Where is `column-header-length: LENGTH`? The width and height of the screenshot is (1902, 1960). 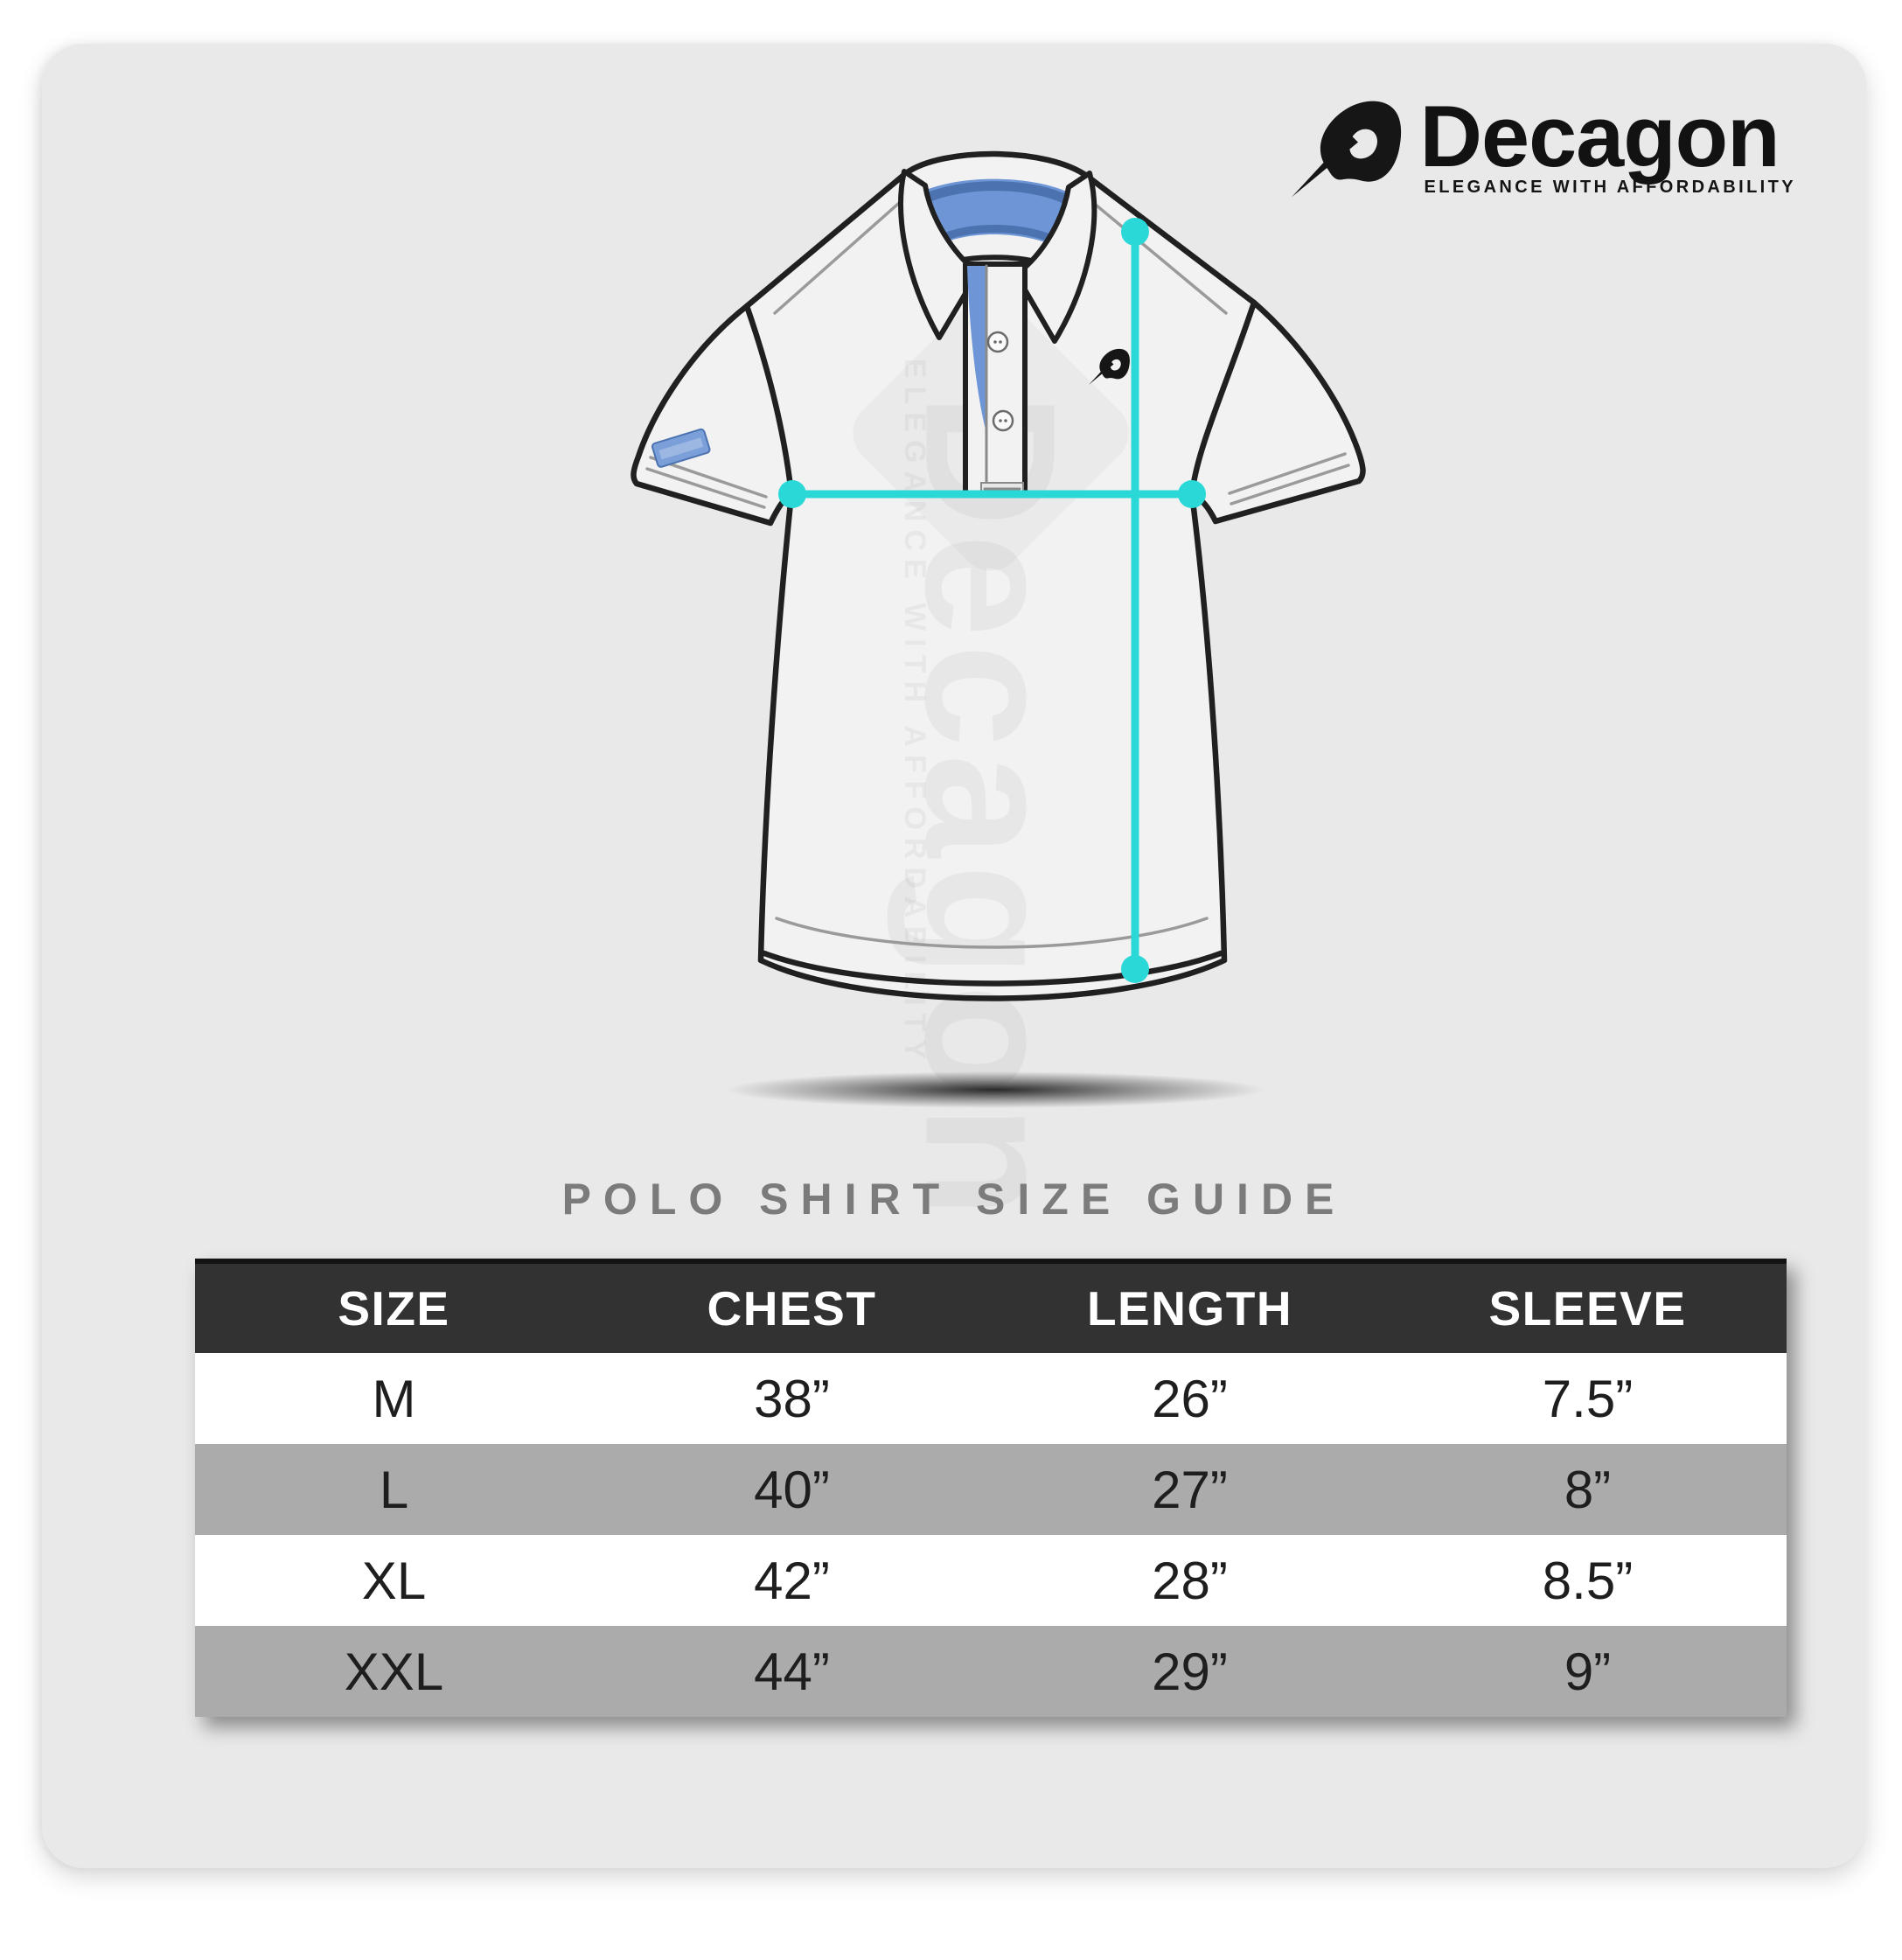
column-header-length: LENGTH is located at coordinates (1190, 1306).